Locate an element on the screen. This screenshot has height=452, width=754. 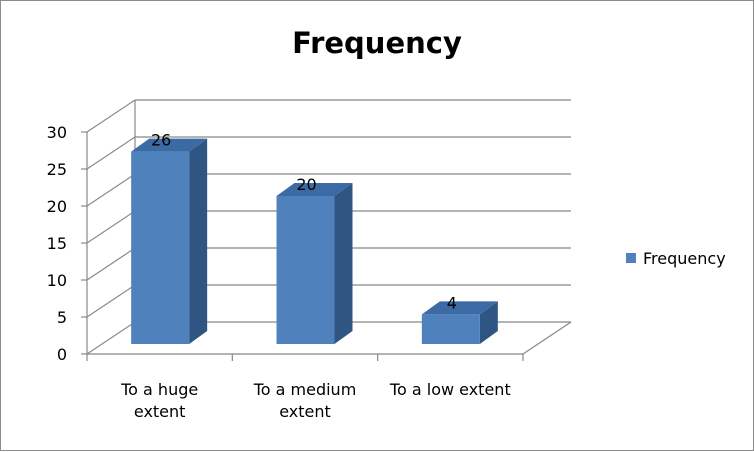
y-tick-label: 30 is located at coordinates (57, 132).